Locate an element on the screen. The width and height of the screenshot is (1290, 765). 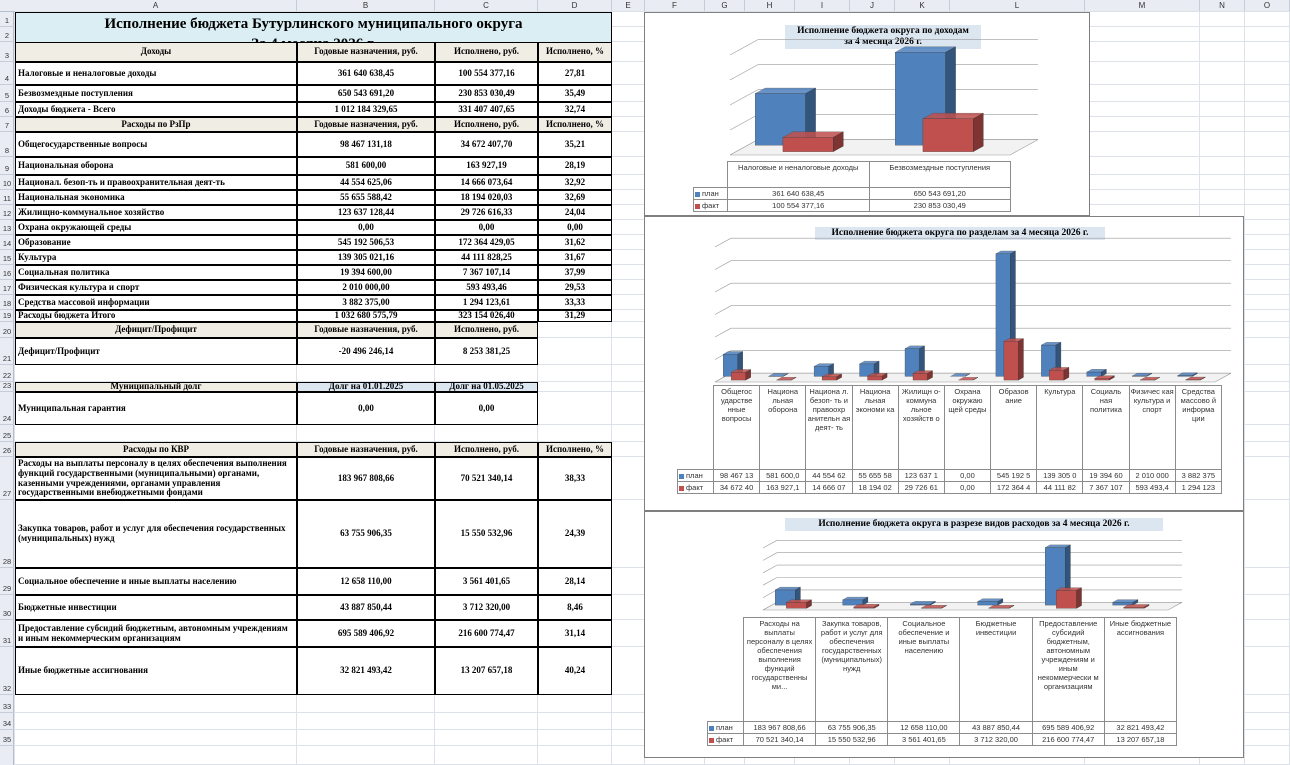
column-header-c: C is located at coordinates (486, 6).